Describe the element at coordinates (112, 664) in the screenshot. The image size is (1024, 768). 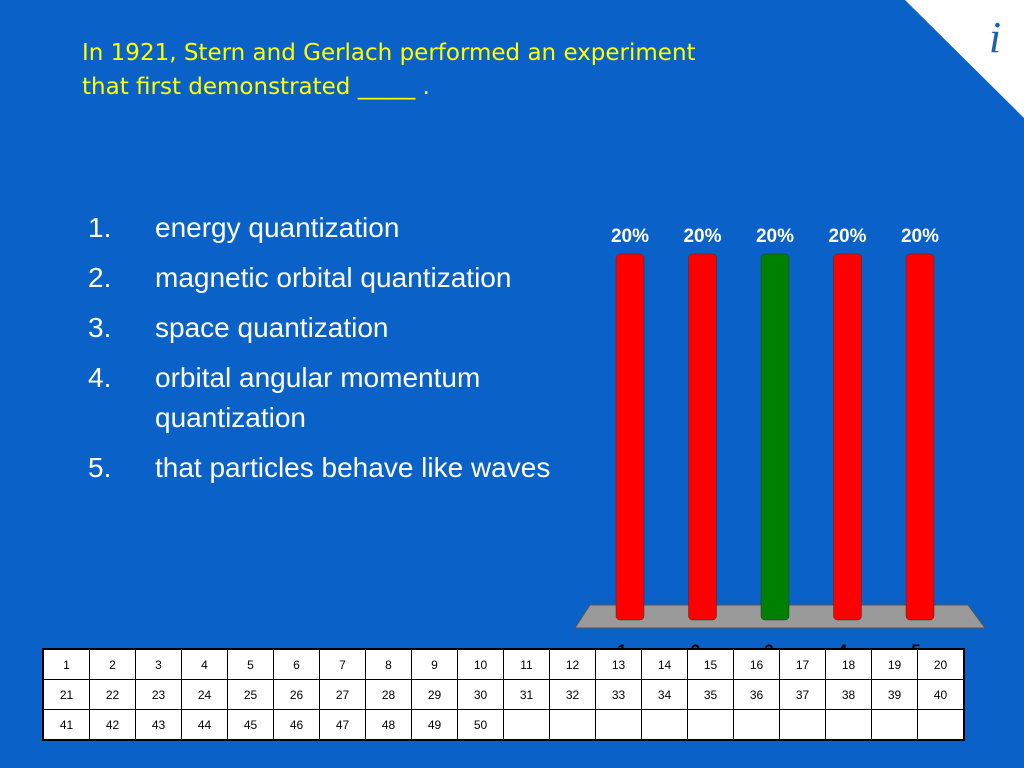
I see `table-cell: 2` at that location.